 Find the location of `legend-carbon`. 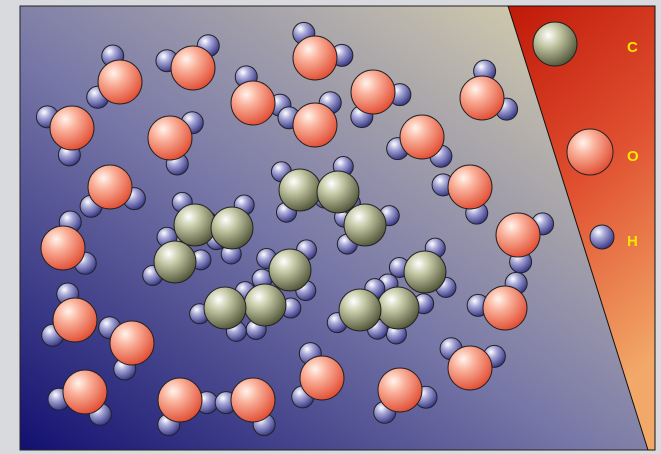

legend-carbon is located at coordinates (555, 44).